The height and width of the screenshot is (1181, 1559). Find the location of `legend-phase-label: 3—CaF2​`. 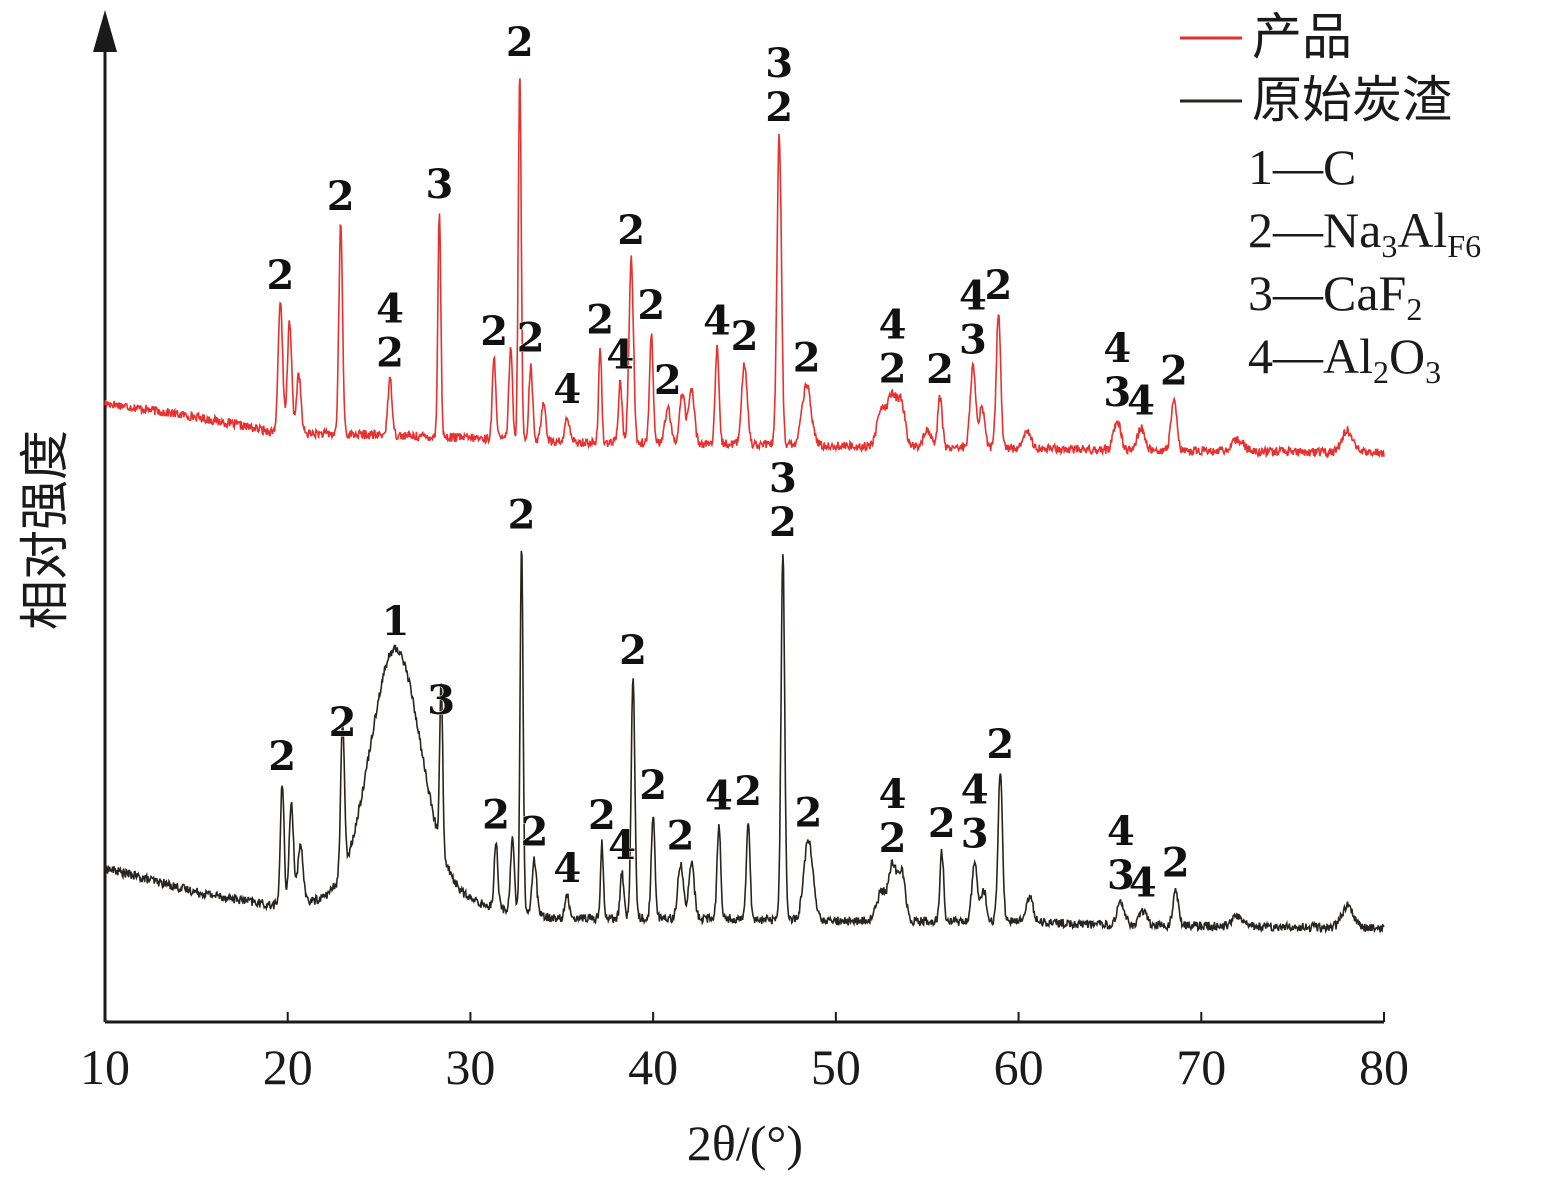

legend-phase-label: 3—CaF2​ is located at coordinates (1335, 296).